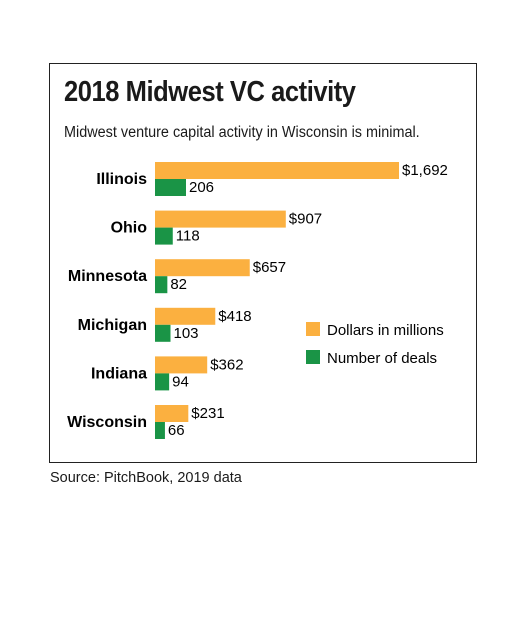  What do you see at coordinates (121, 179) in the screenshot?
I see `category-label-illinois: Illinois` at bounding box center [121, 179].